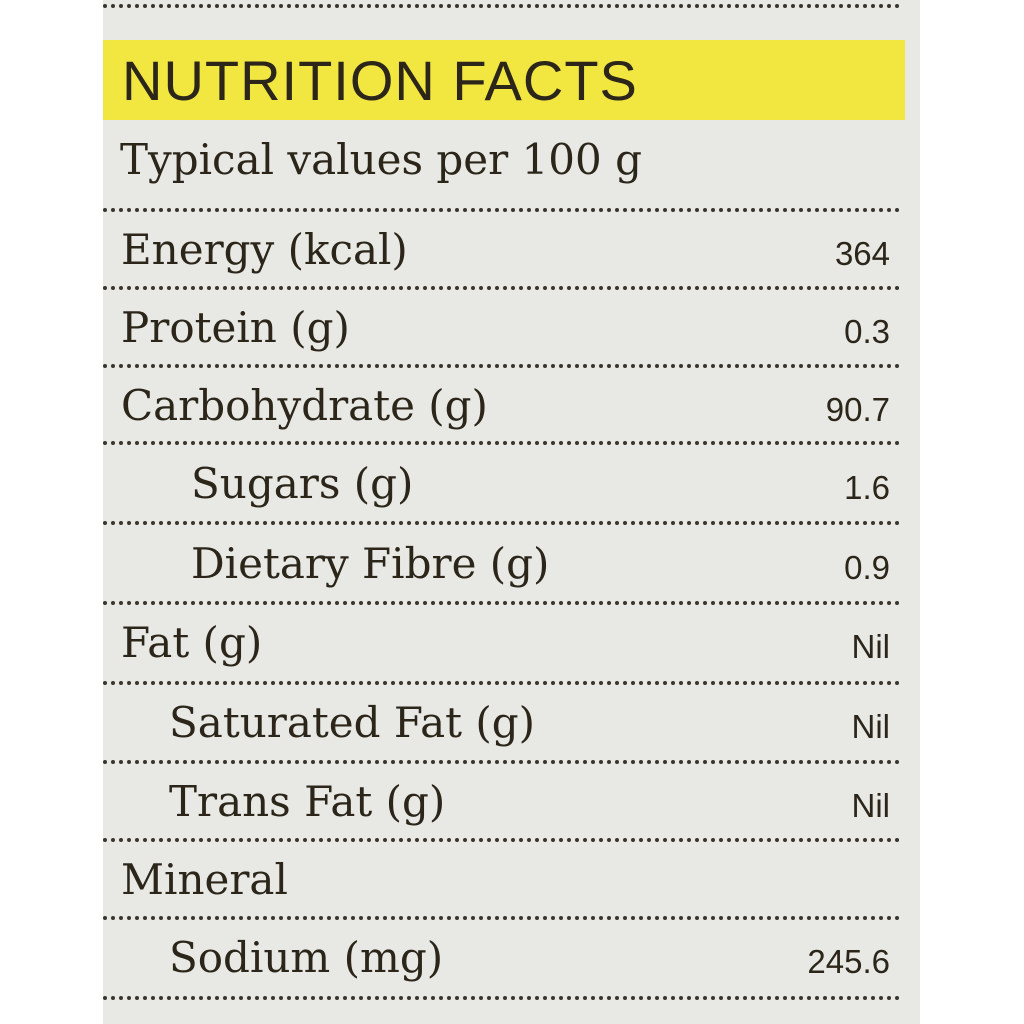 Image resolution: width=1024 pixels, height=1024 pixels. Describe the element at coordinates (496, 959) in the screenshot. I see `nutrient-row: Sodium (mg) 245.6` at that location.